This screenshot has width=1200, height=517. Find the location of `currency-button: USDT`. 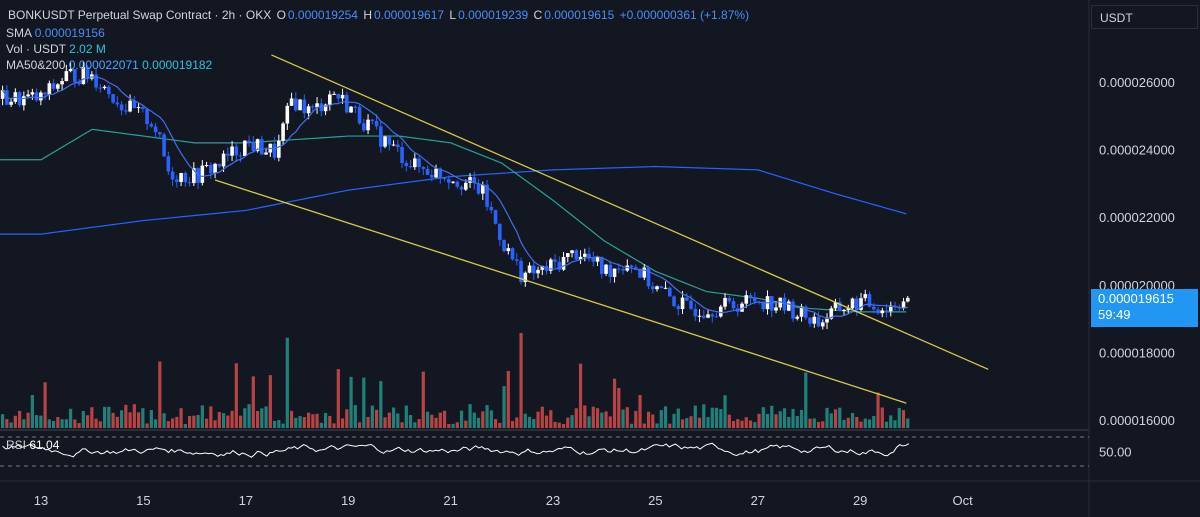

currency-button: USDT is located at coordinates (1144, 17).